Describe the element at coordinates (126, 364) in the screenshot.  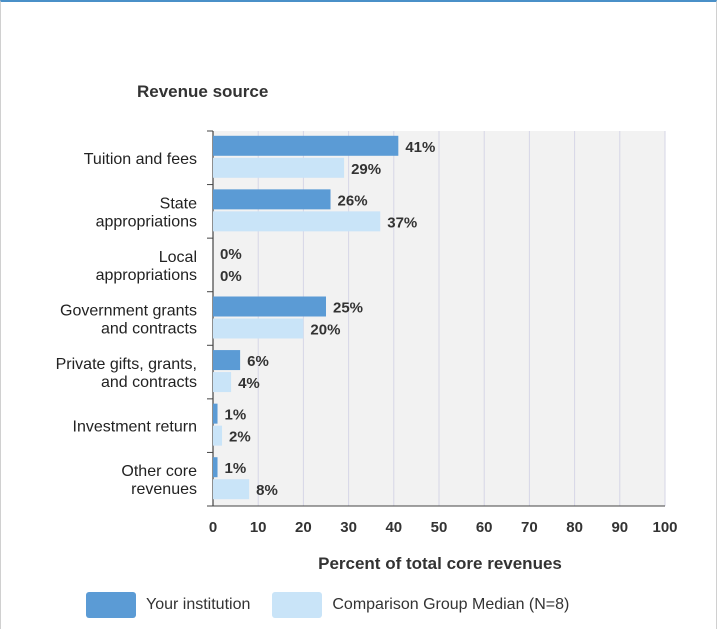
I see `category-label: Private gifts, grants,` at that location.